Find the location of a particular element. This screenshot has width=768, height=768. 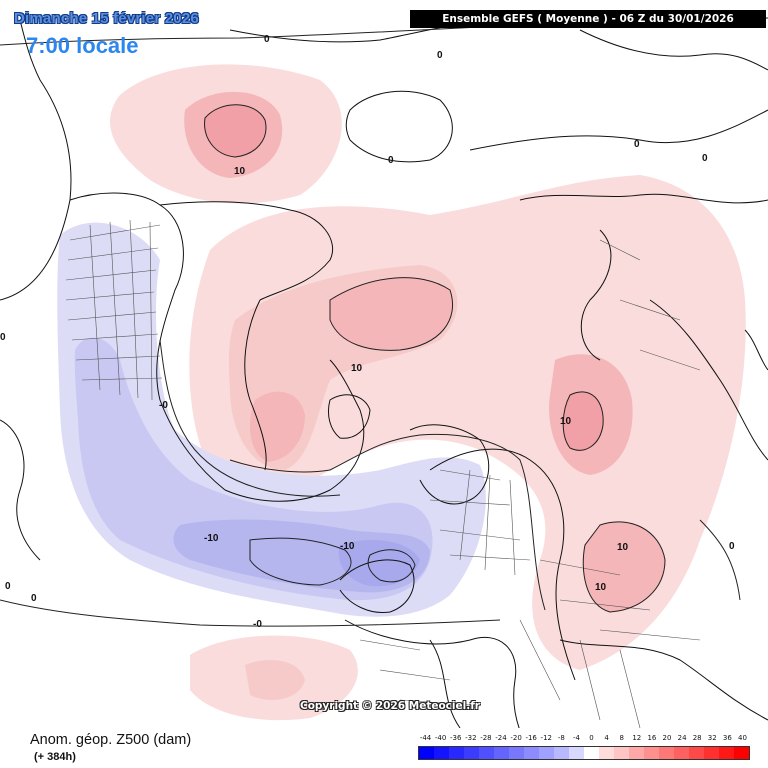

variable-title: Anom. géop. Z500 (dam) is located at coordinates (111, 740).